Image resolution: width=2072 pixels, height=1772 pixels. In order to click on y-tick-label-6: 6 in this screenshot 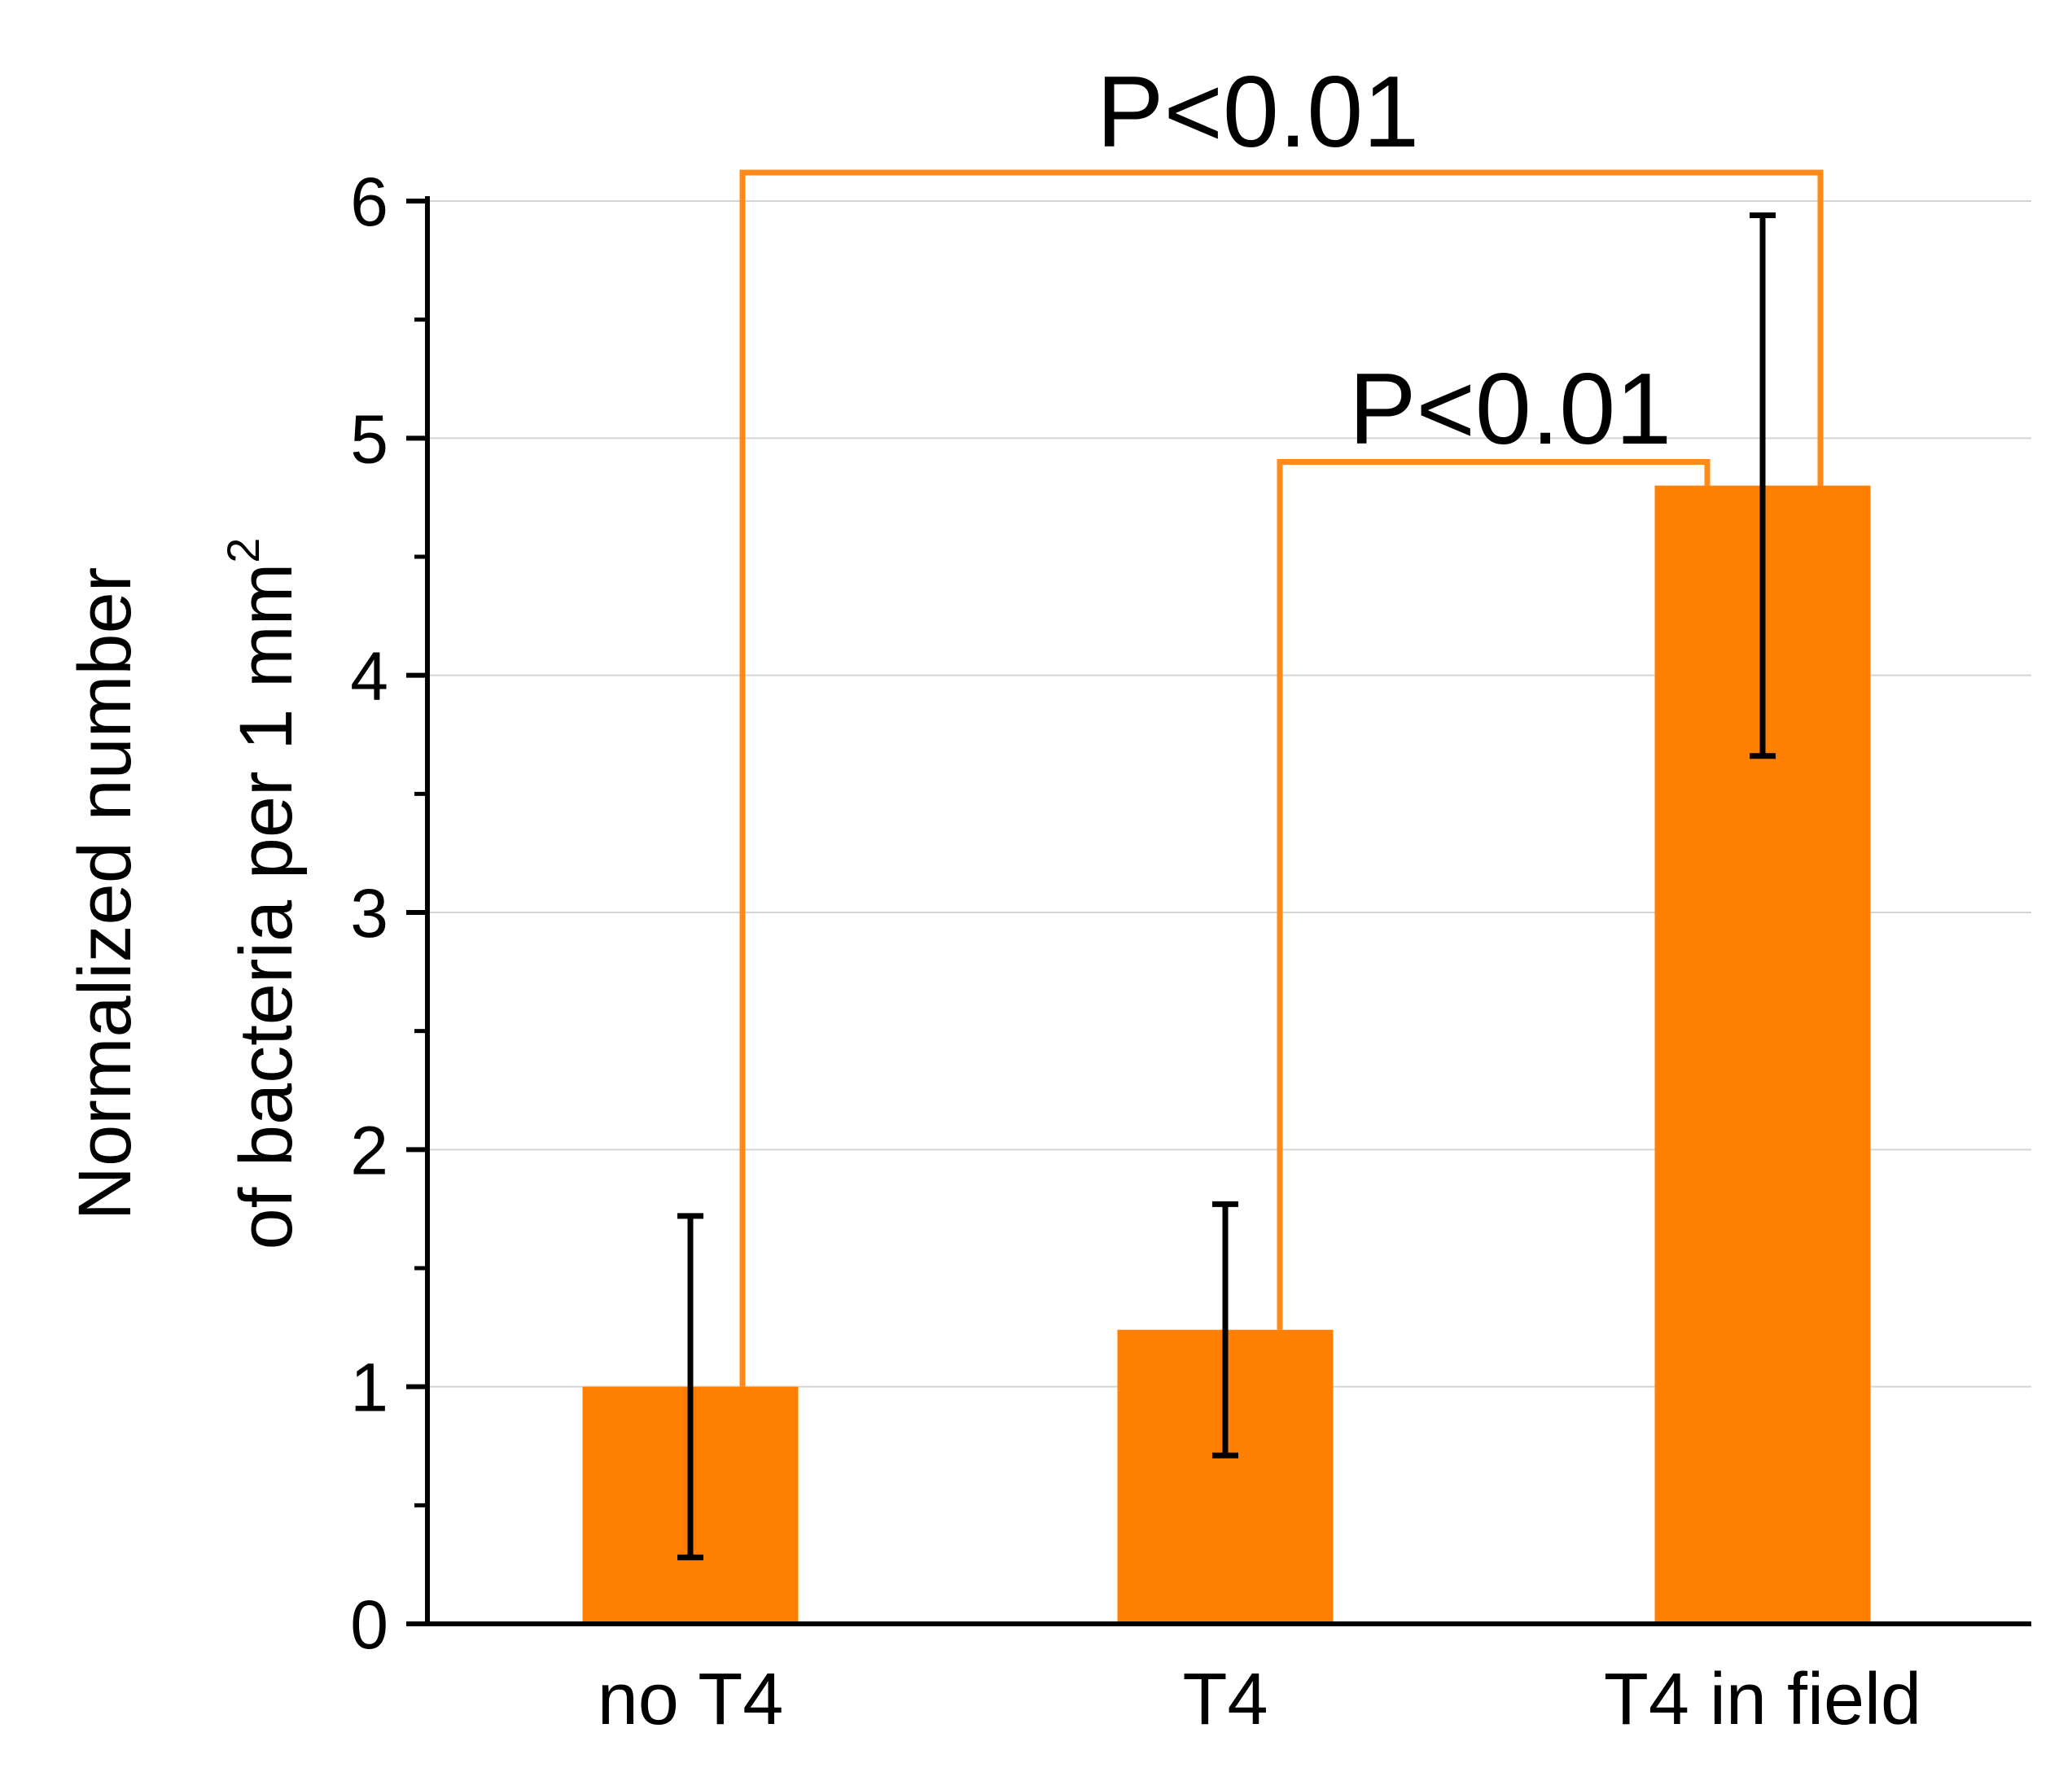, I will do `click(369, 202)`.